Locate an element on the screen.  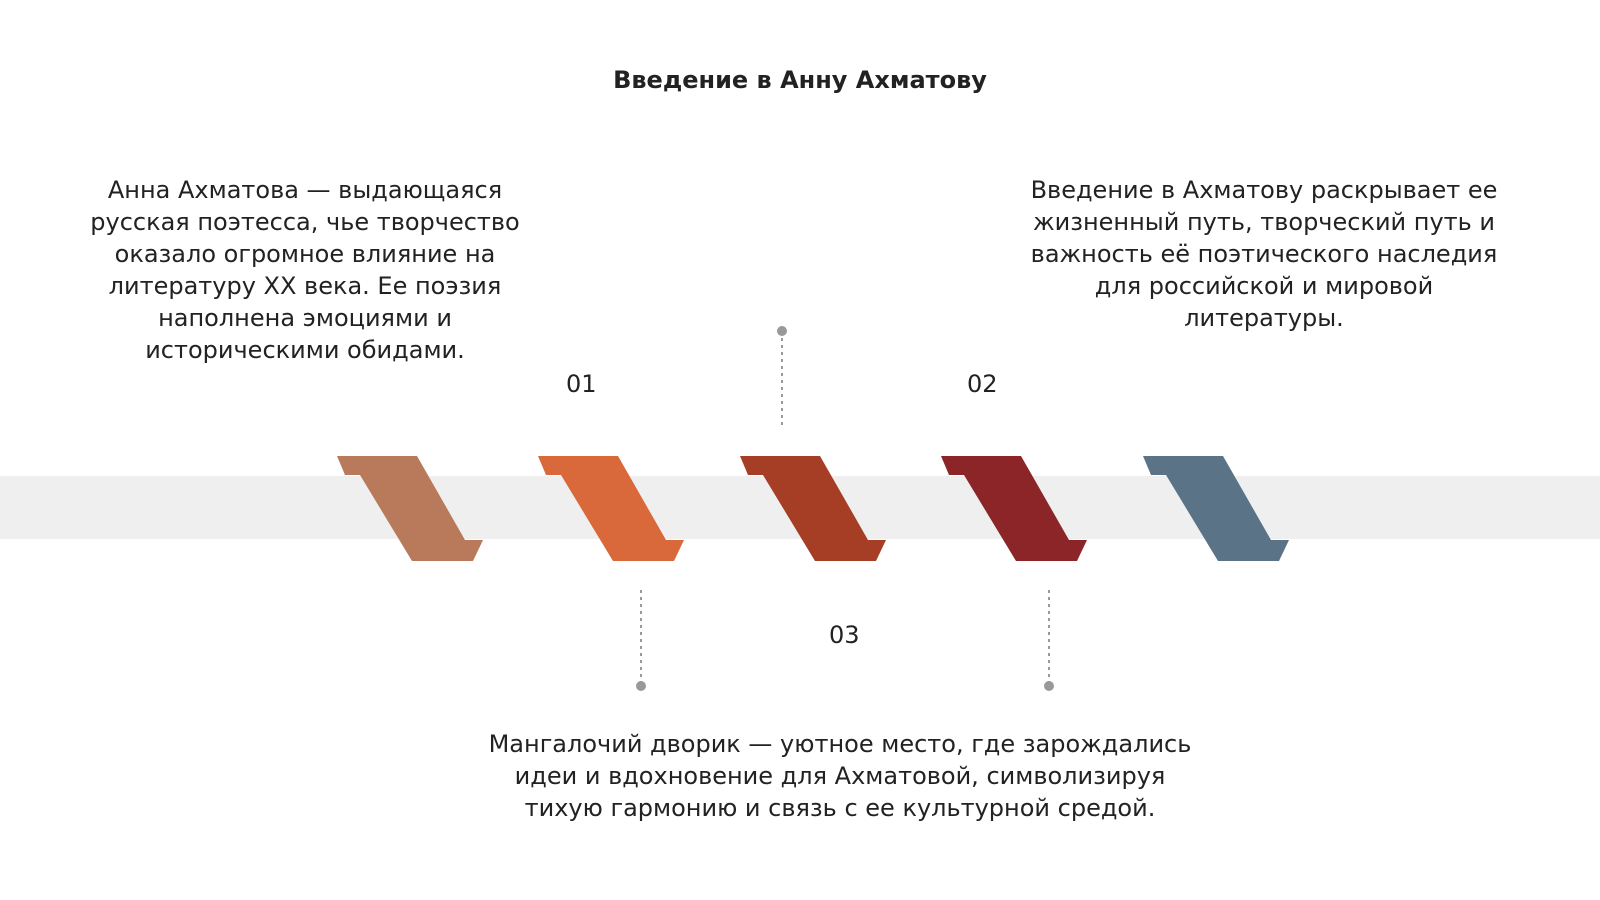
text-line: важность её поэтического наследия is located at coordinates (1264, 254).